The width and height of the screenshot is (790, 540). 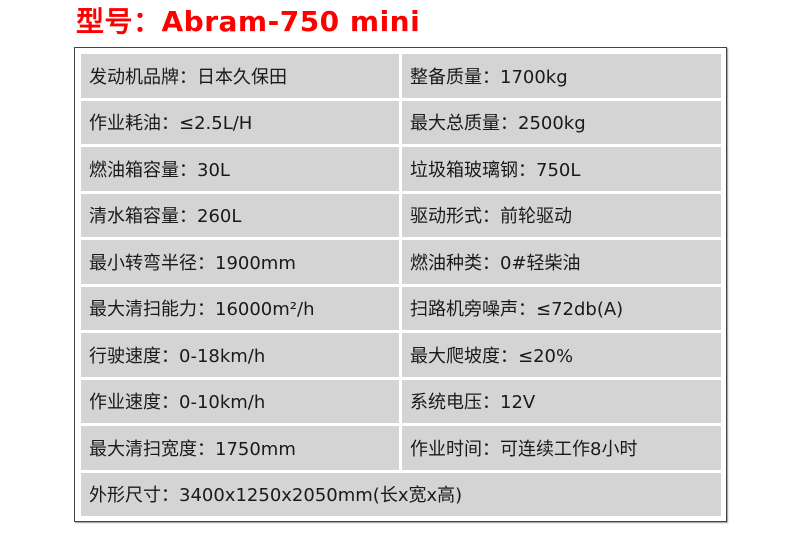 I want to click on spec-noise: 扫路机旁噪声：≤72db(A), so click(x=561, y=308).